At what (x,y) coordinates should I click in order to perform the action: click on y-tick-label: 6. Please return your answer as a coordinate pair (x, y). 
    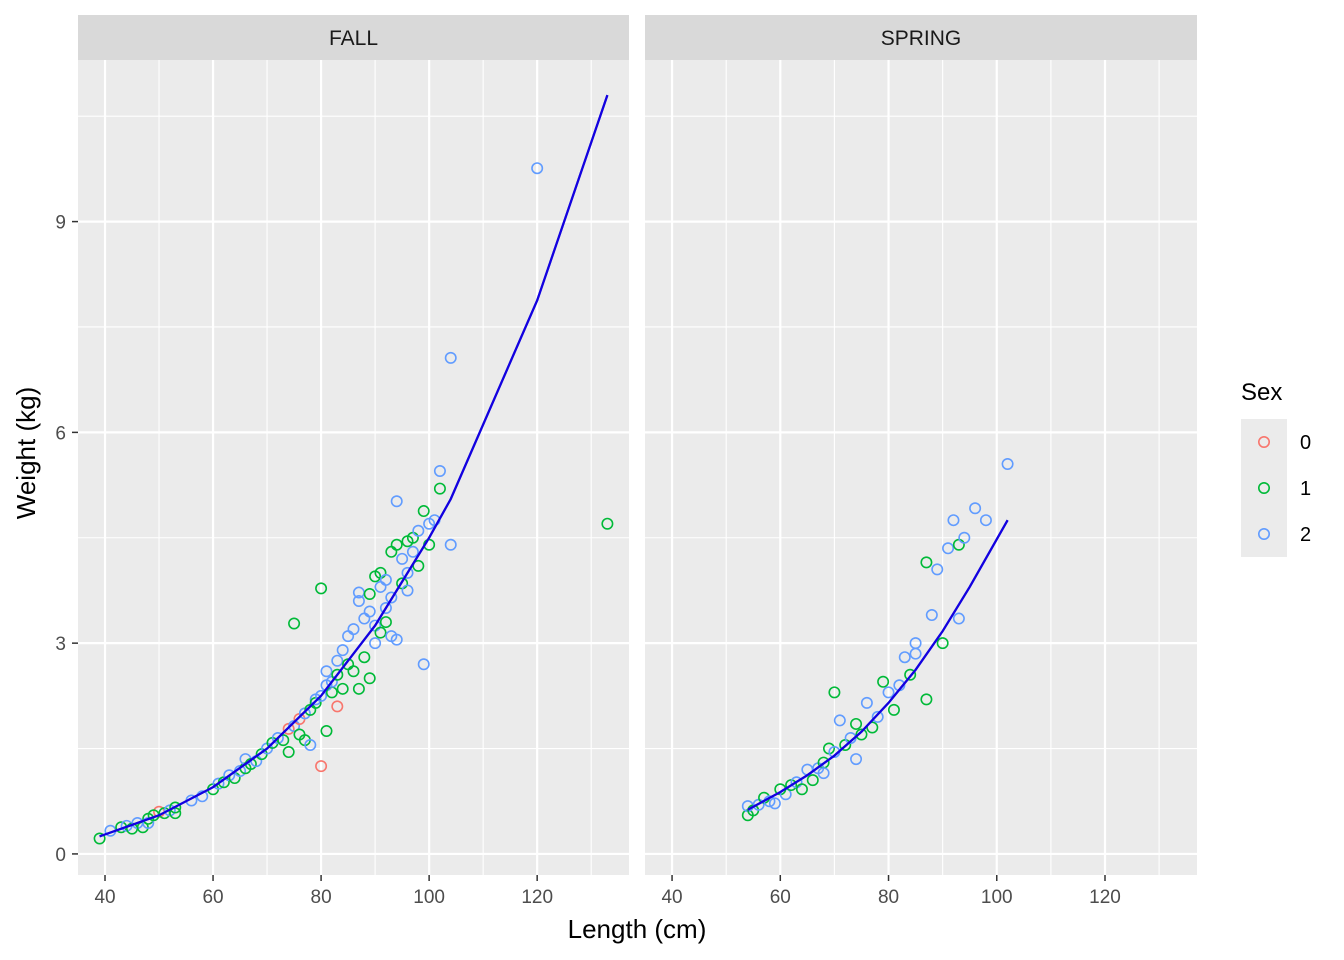
    Looking at the image, I should click on (60, 433).